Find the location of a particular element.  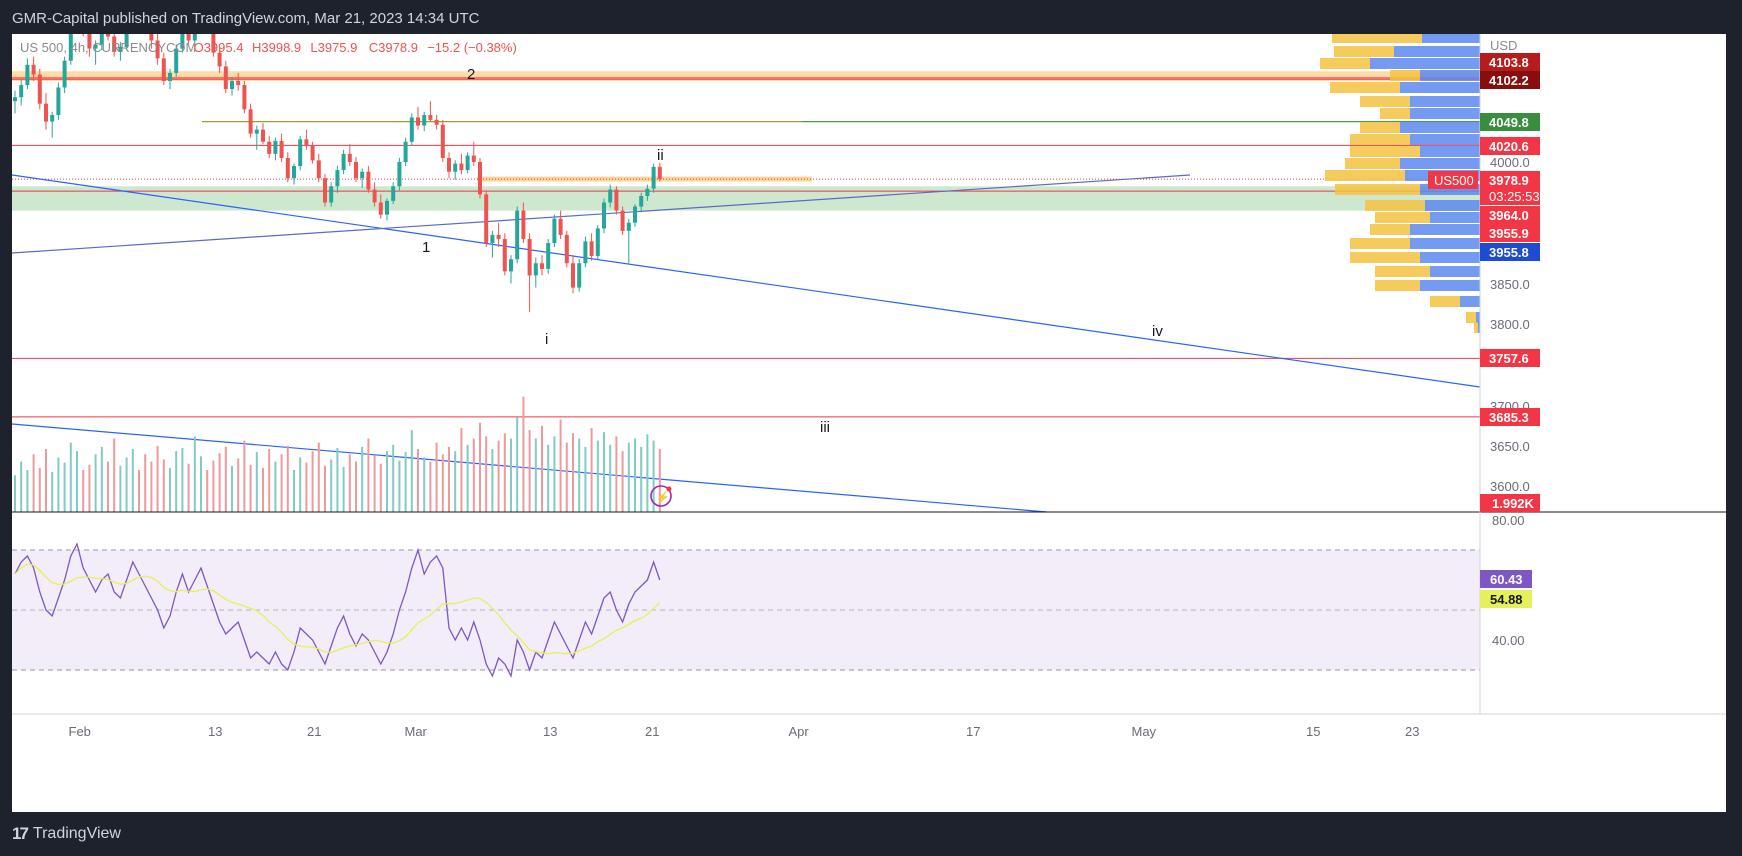

tradingview-logo: 17 TradingView is located at coordinates (66, 834).